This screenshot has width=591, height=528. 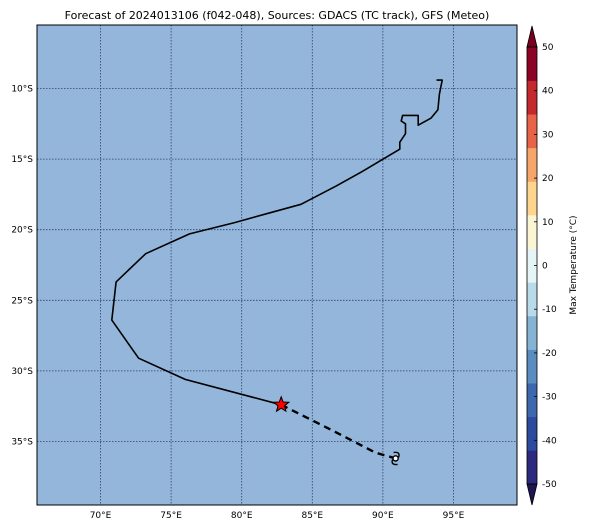 What do you see at coordinates (22, 160) in the screenshot?
I see `lat-tick-label: 15°S` at bounding box center [22, 160].